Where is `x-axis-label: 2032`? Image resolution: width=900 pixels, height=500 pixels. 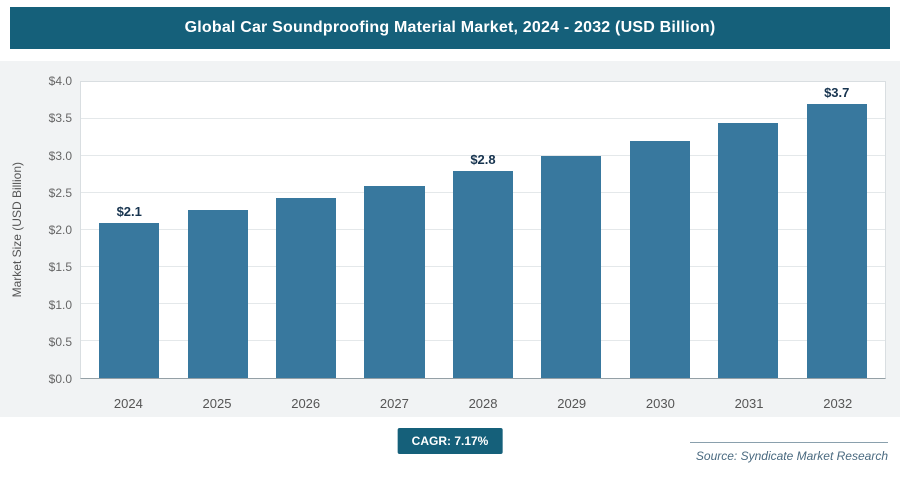
x-axis-label: 2032 is located at coordinates (838, 403).